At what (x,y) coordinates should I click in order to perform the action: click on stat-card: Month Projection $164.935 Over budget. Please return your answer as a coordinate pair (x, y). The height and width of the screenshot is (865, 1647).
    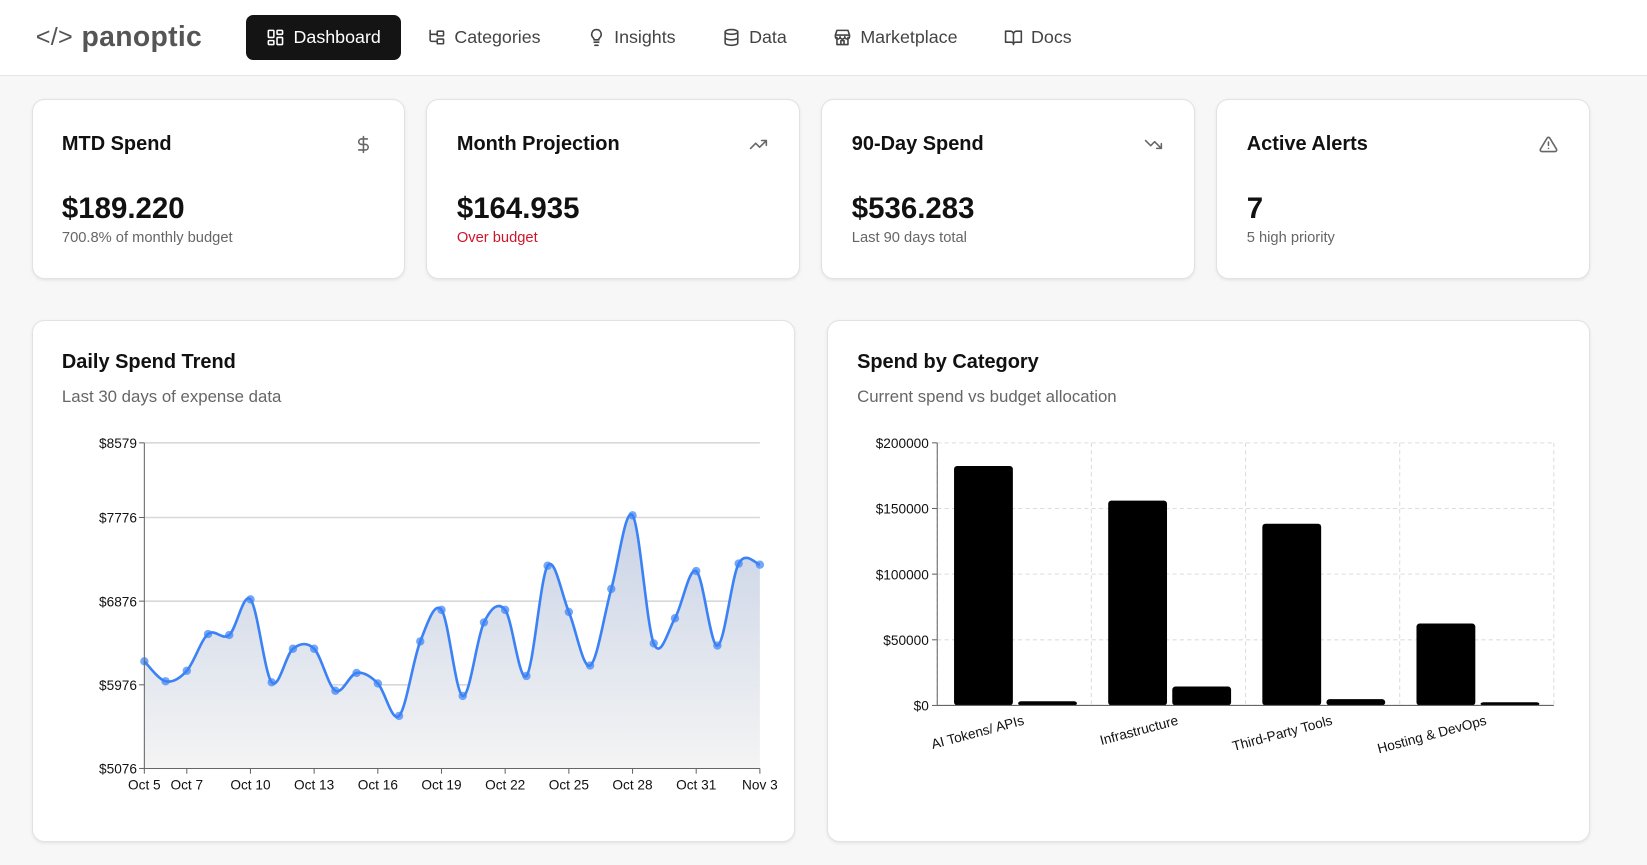
    Looking at the image, I should click on (613, 189).